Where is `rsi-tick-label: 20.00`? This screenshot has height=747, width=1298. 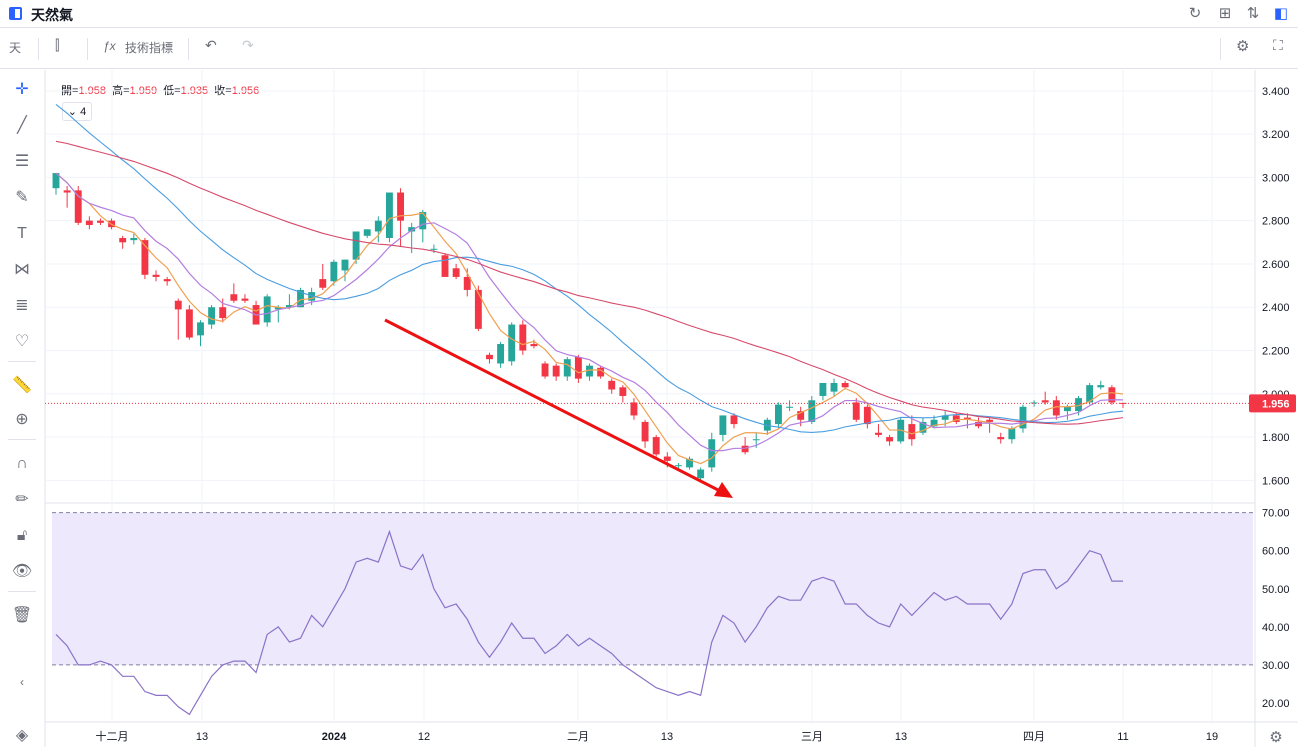
rsi-tick-label: 20.00 is located at coordinates (1276, 704).